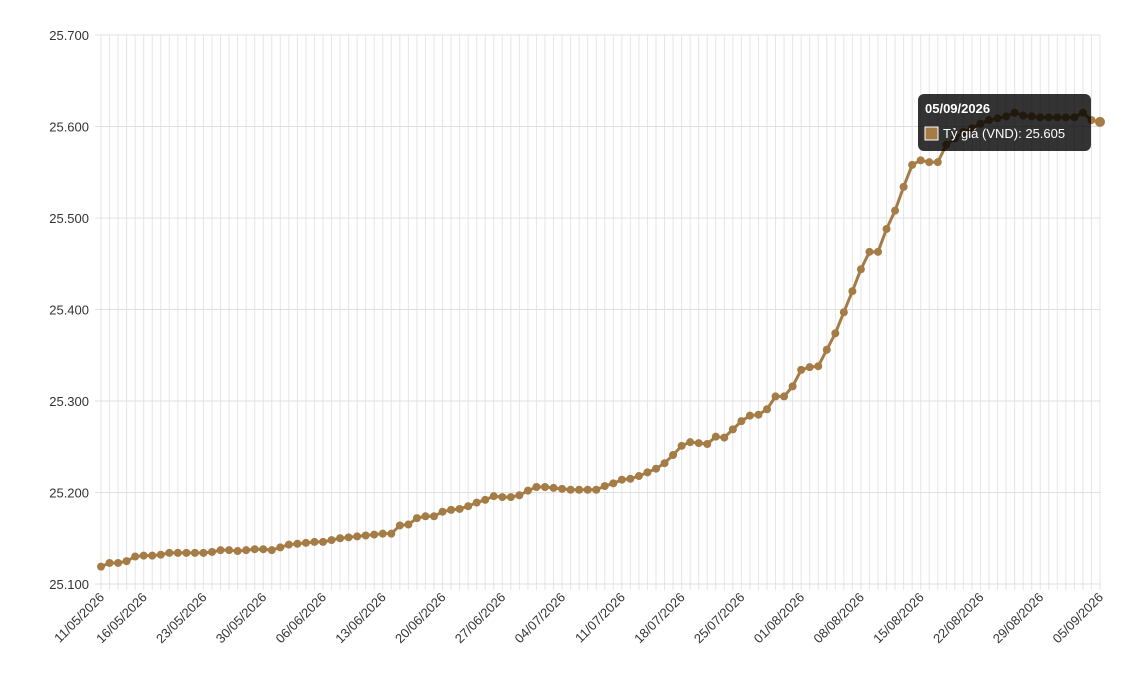 The width and height of the screenshot is (1137, 687). I want to click on x-tick-label: 06/06/2026, so click(300, 618).